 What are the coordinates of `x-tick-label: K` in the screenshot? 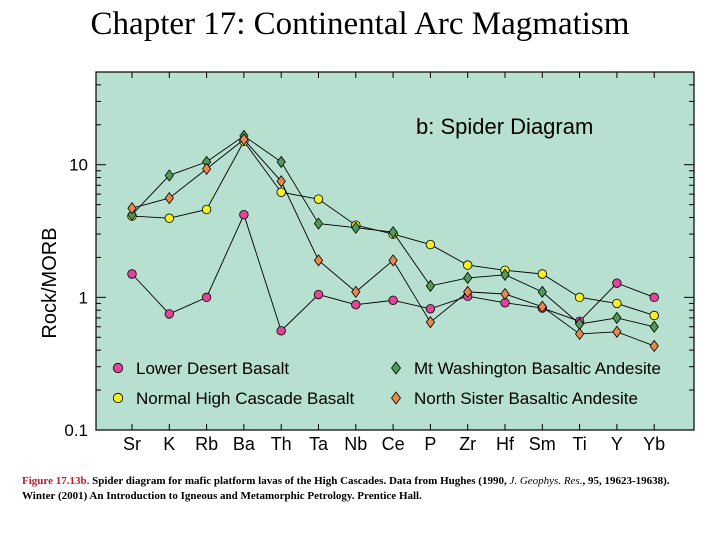 It's located at (169, 444).